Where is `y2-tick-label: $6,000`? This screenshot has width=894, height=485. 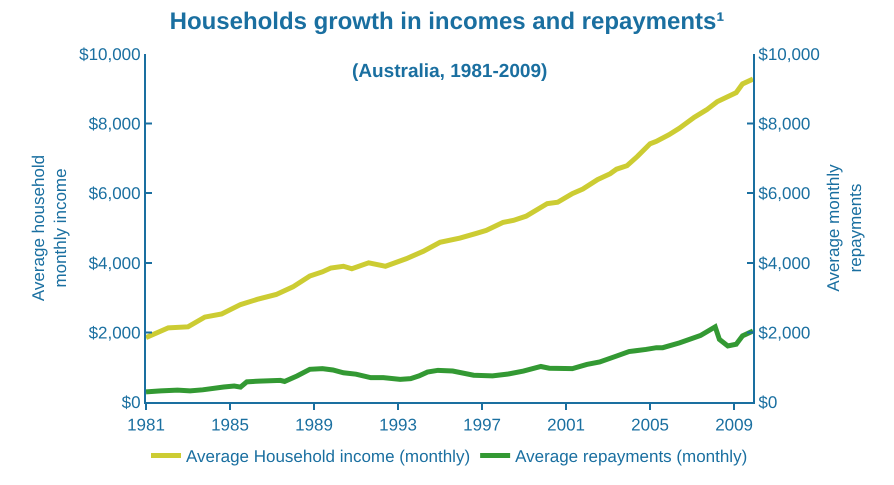
y2-tick-label: $6,000 is located at coordinates (784, 194).